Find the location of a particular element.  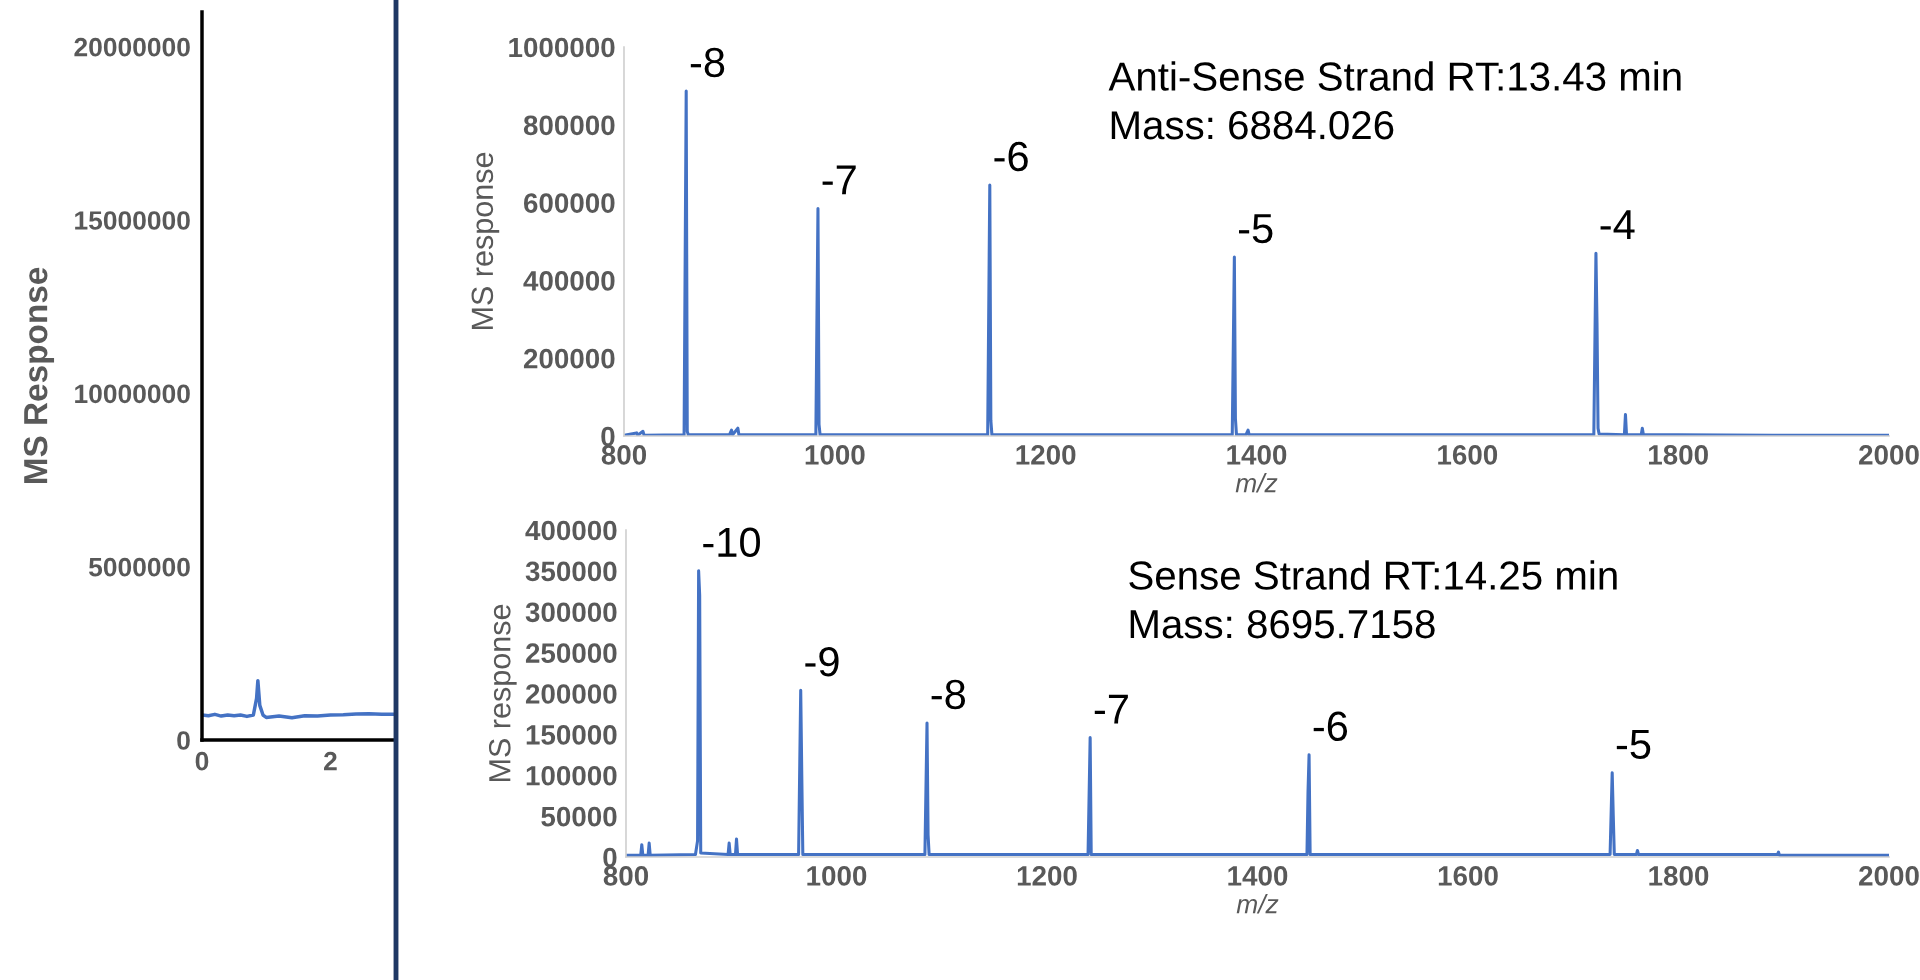

line-series is located at coordinates (298, 699).